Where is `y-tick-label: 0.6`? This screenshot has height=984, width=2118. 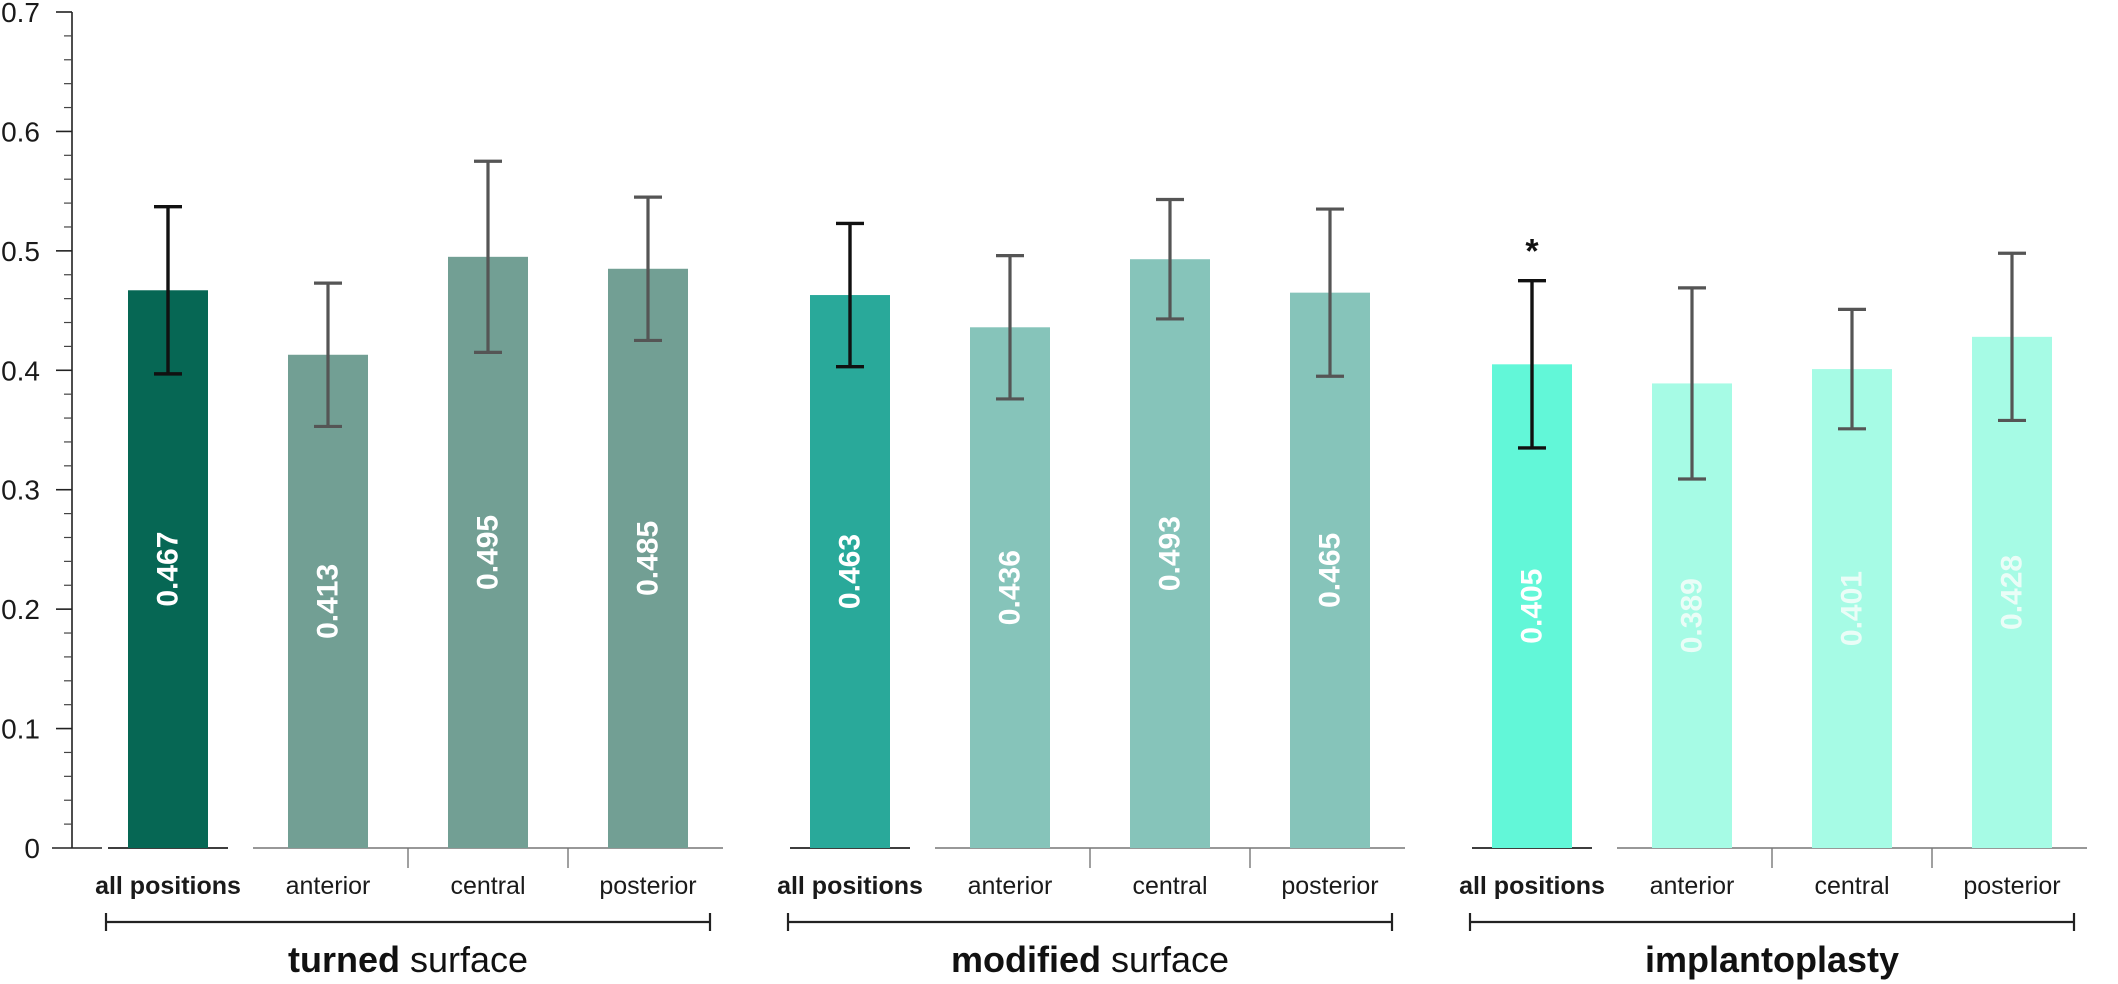 y-tick-label: 0.6 is located at coordinates (20, 131).